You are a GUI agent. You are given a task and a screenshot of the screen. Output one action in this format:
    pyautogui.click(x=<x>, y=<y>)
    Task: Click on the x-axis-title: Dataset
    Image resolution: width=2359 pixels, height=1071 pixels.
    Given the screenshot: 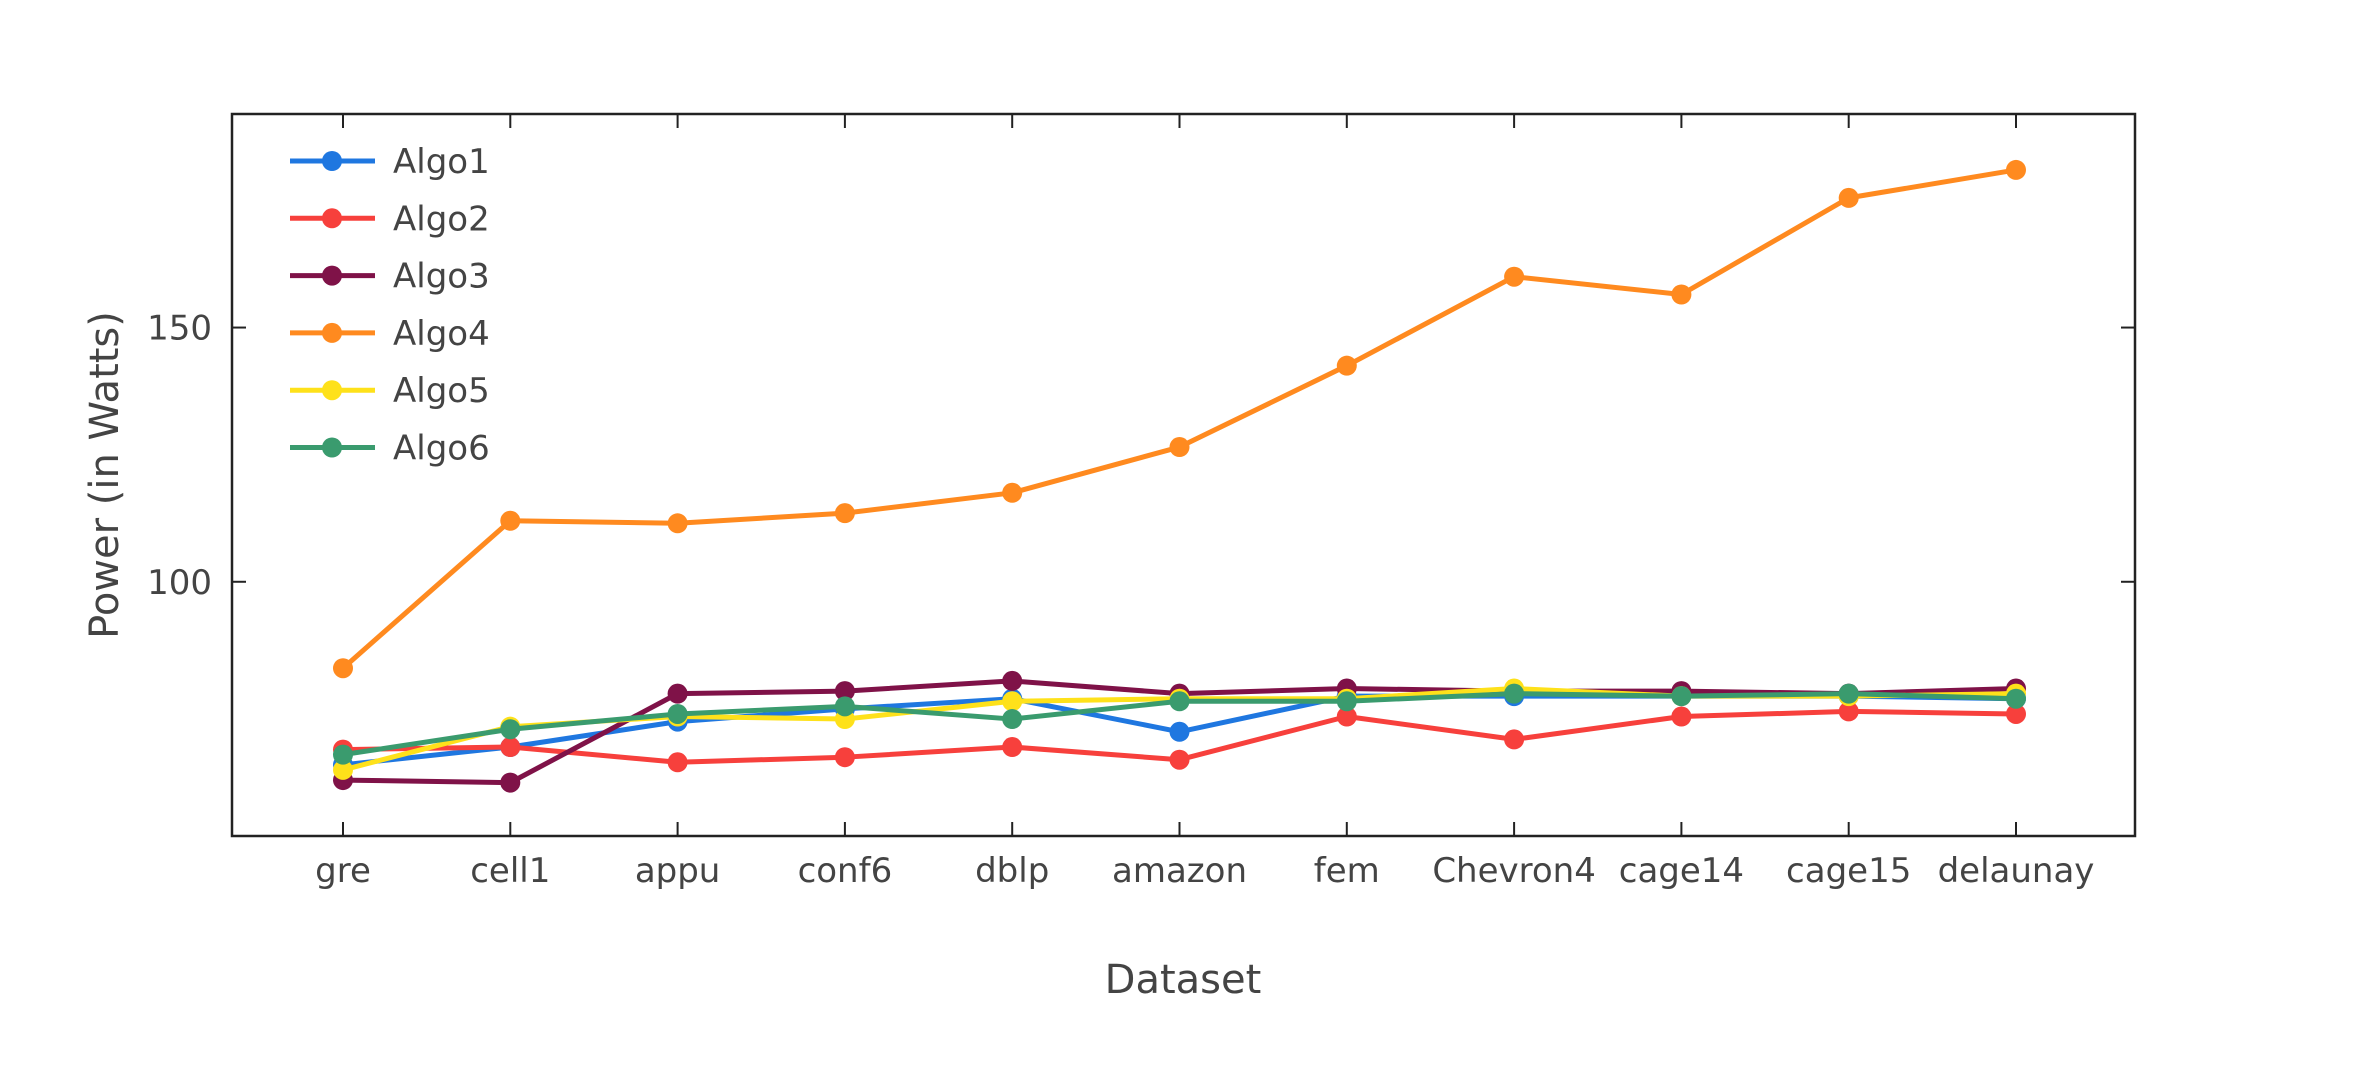 What is the action you would take?
    pyautogui.click(x=1183, y=980)
    